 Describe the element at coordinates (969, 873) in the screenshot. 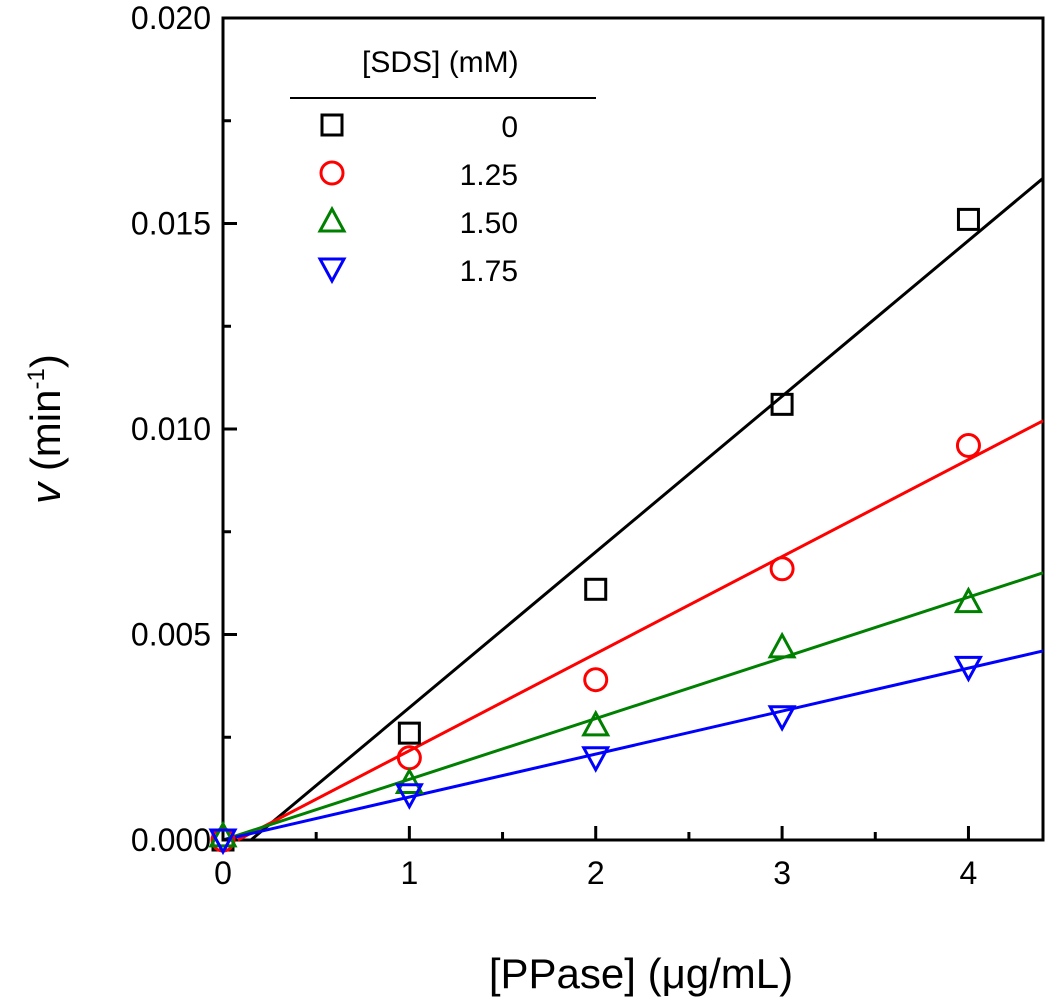

I see `x-tick-label: 4` at that location.